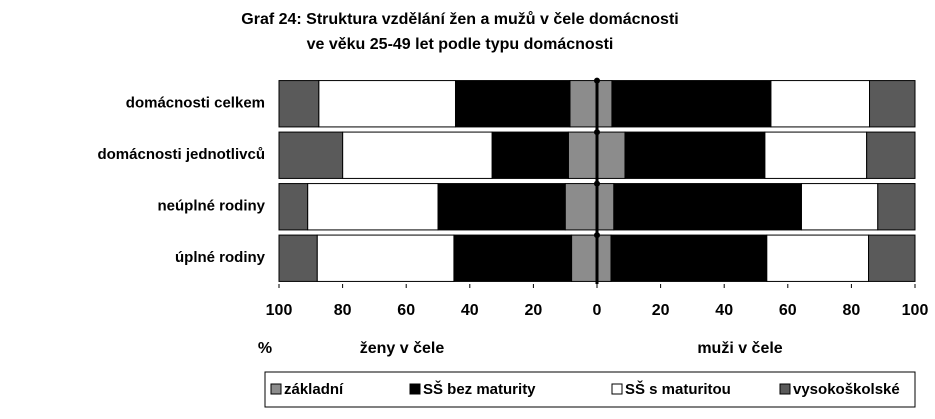 Image resolution: width=935 pixels, height=419 pixels. What do you see at coordinates (590, 389) in the screenshot?
I see `legend-box` at bounding box center [590, 389].